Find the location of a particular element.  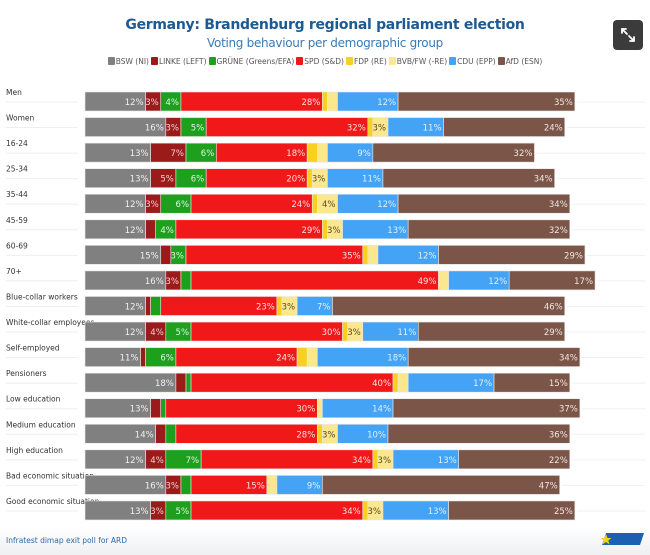

expand-button is located at coordinates (628, 35).